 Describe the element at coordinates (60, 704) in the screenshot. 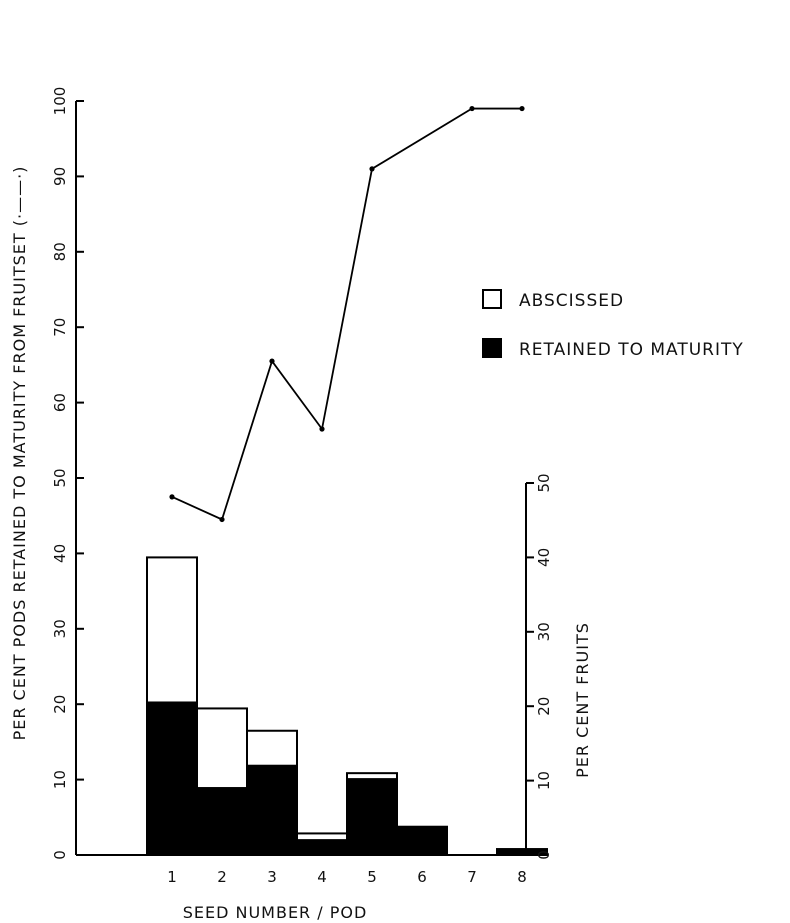

I see `left-y-tick-label: 20` at that location.